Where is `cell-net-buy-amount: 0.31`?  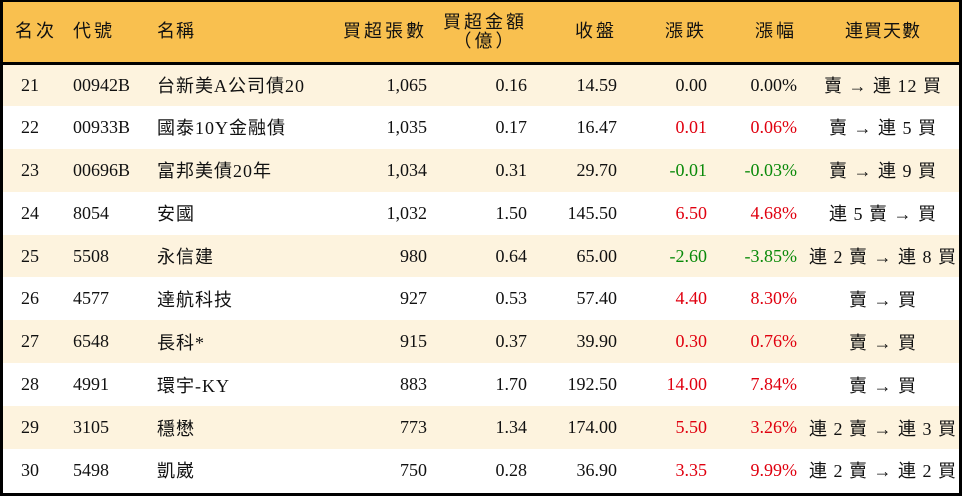 cell-net-buy-amount: 0.31 is located at coordinates (511, 169).